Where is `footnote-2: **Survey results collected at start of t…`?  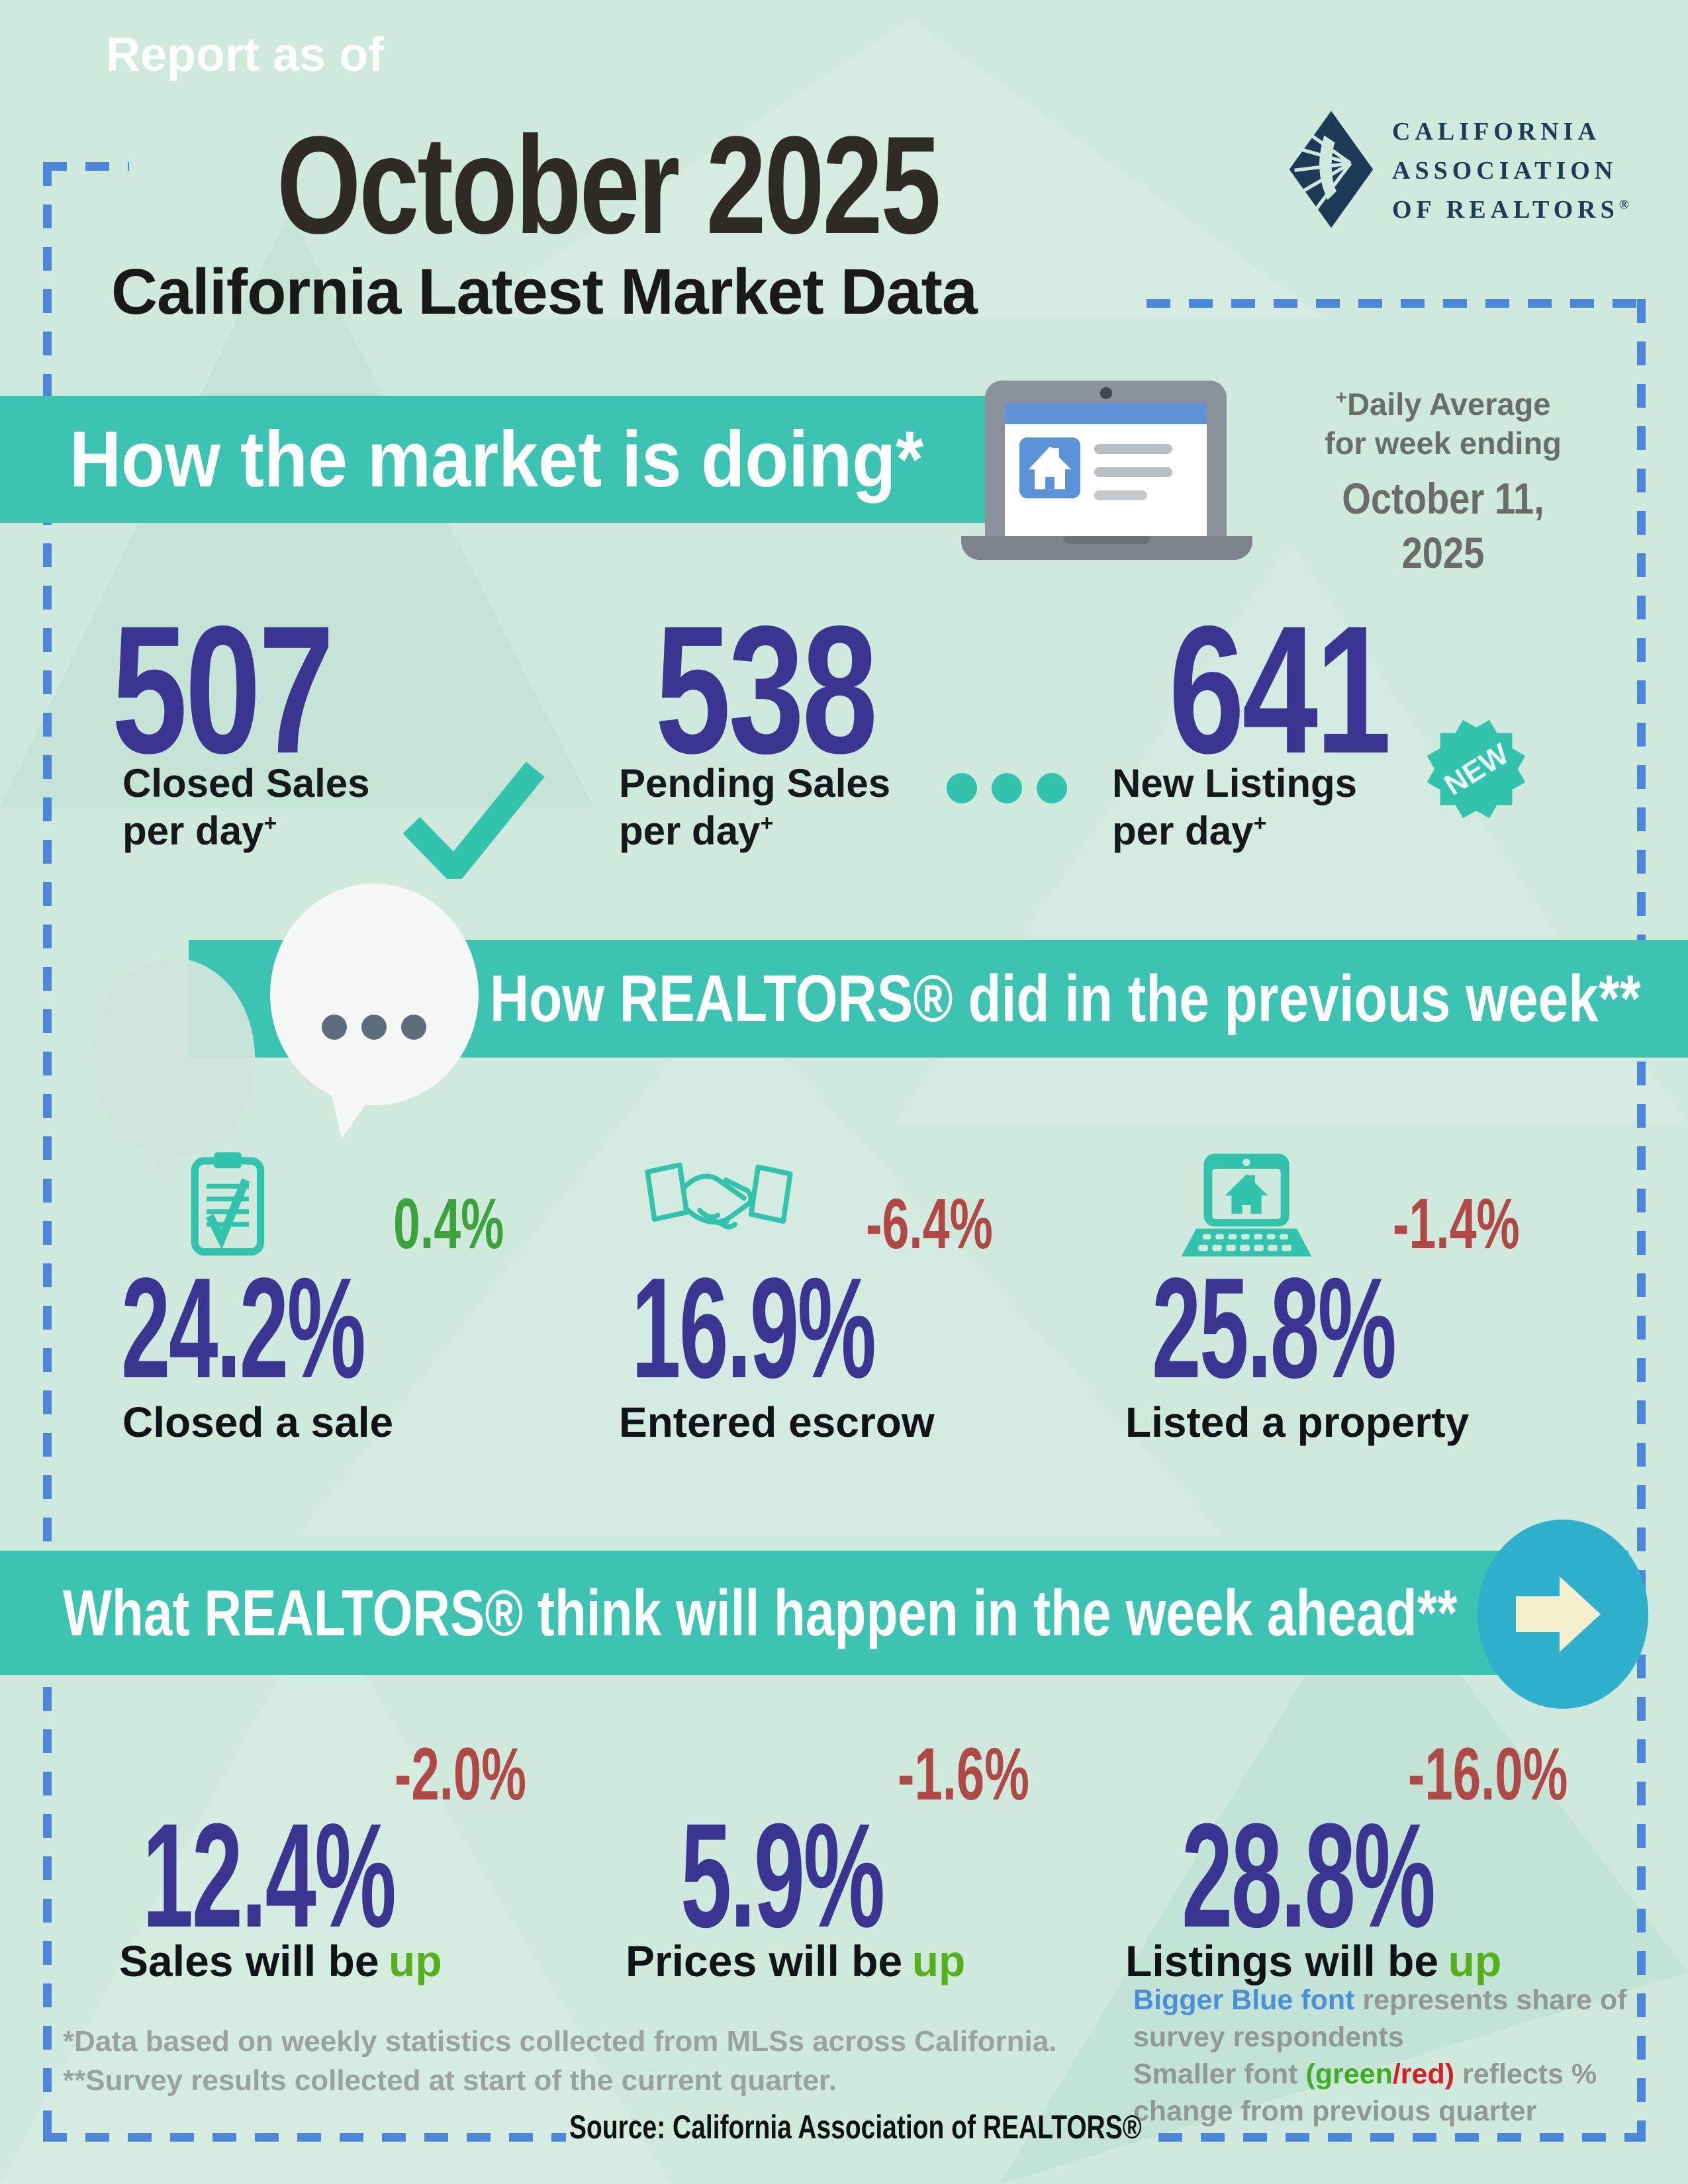
footnote-2: **Survey results collected at start of t… is located at coordinates (450, 2080).